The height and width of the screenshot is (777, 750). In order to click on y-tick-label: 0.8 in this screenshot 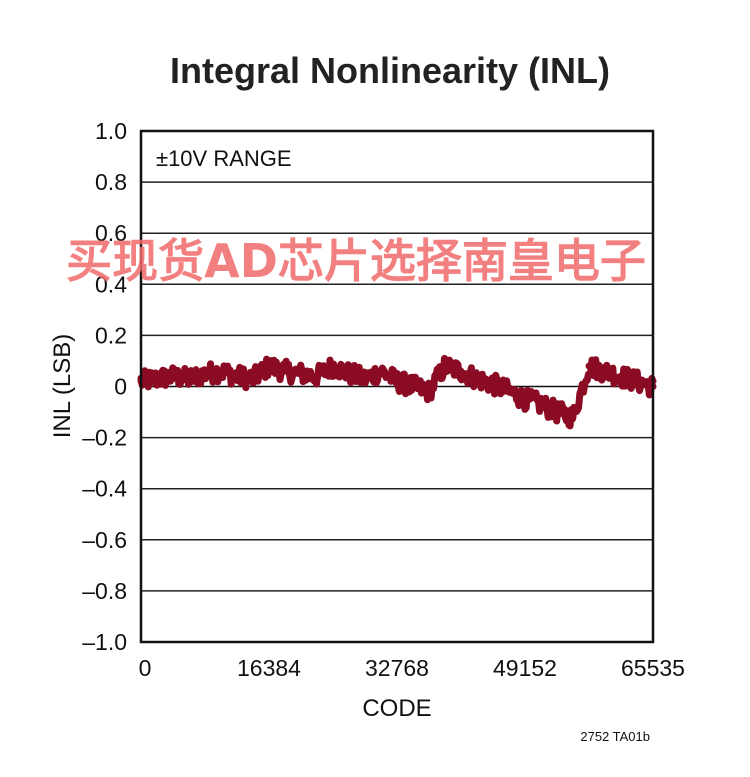, I will do `click(111, 182)`.